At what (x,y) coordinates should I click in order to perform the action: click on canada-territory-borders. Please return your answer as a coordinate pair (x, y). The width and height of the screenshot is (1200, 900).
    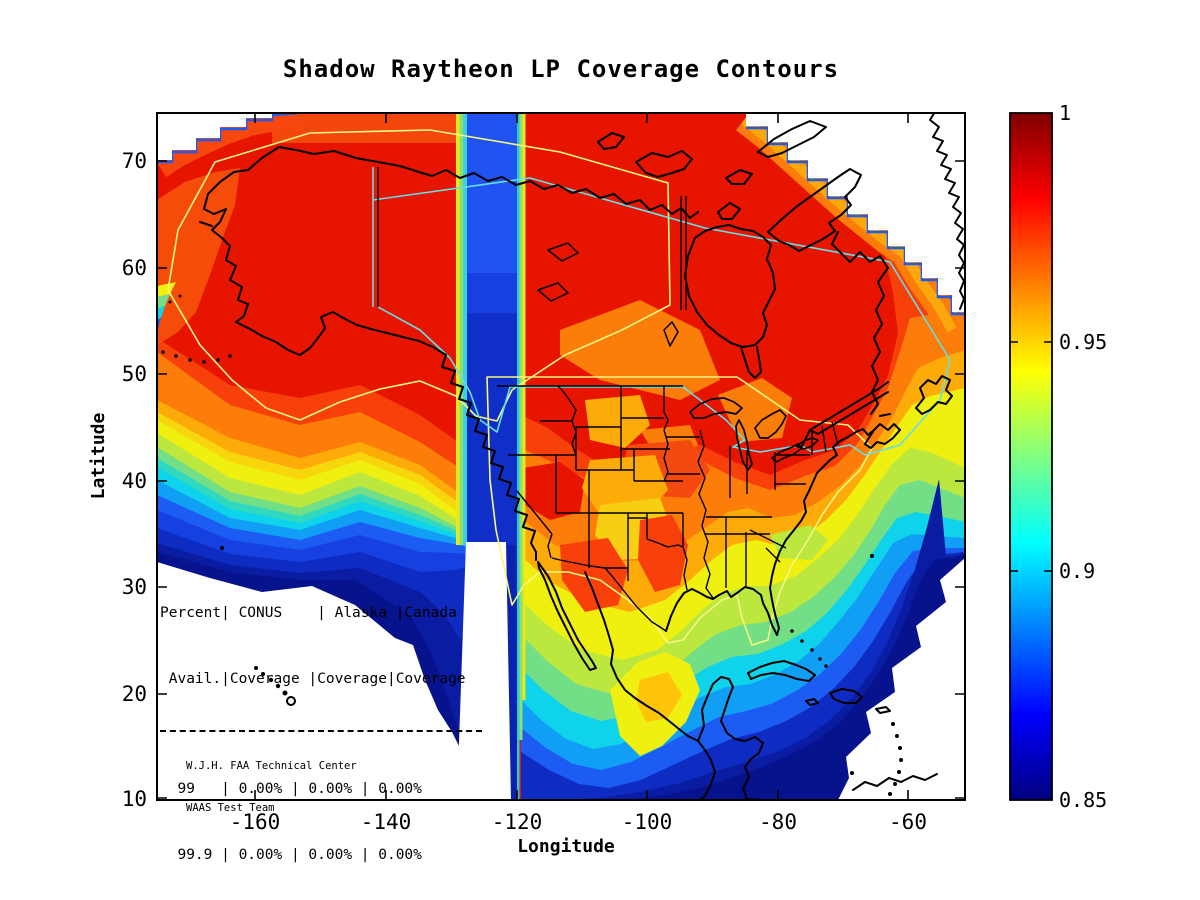
    Looking at the image, I should click on (532, 238).